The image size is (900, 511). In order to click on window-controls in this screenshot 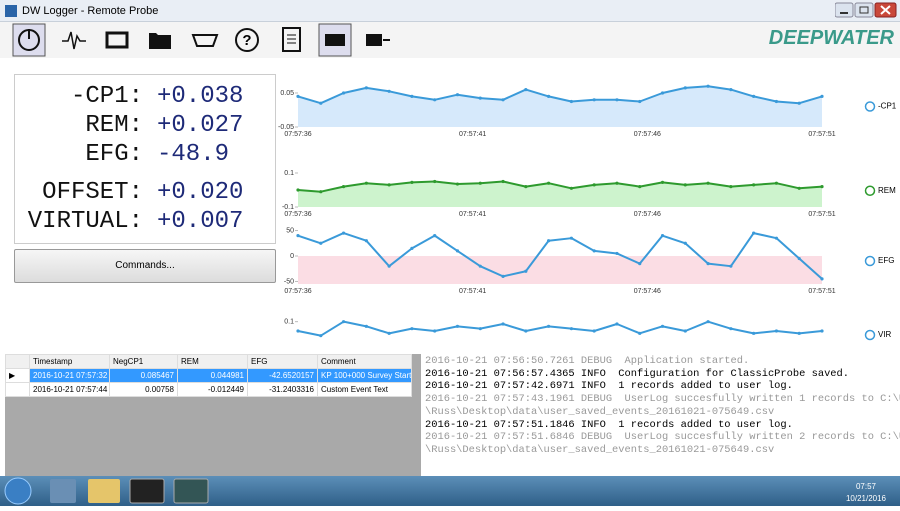, I will do `click(866, 10)`.